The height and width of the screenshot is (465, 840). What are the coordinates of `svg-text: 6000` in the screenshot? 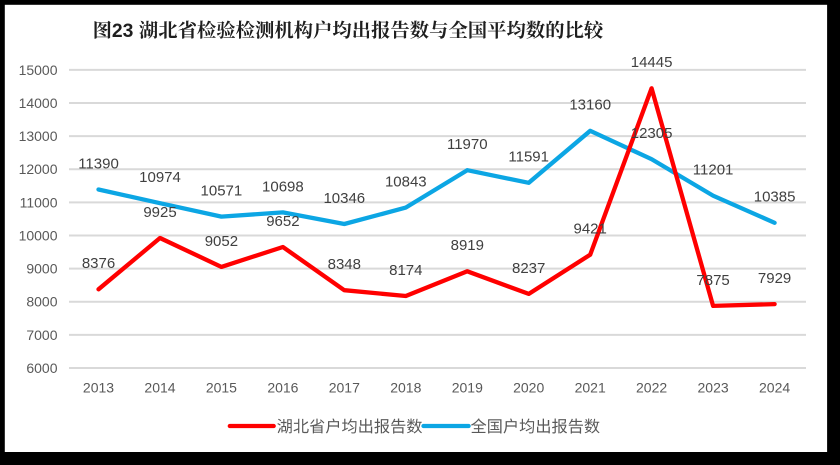 It's located at (41, 368).